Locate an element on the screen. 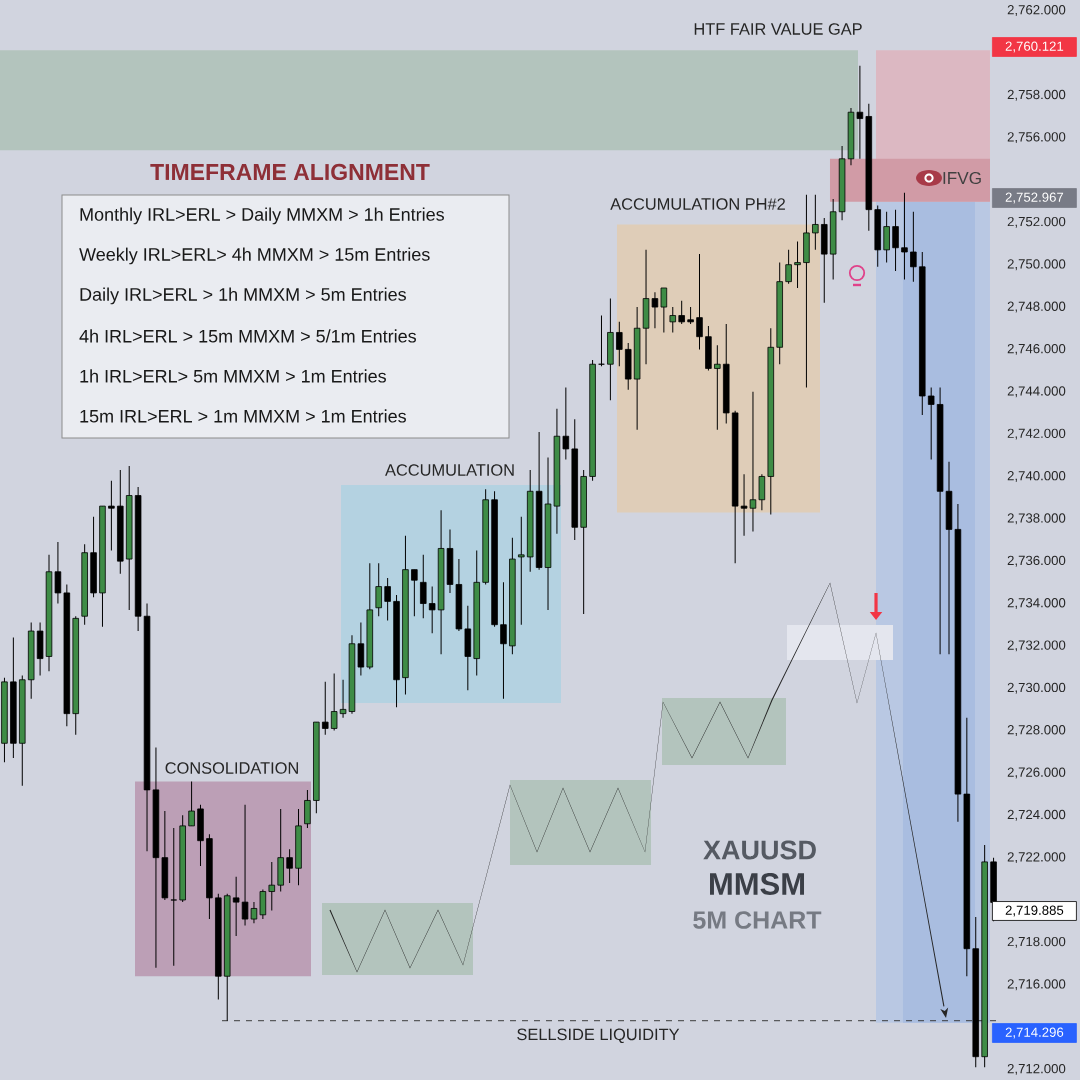 This screenshot has width=1080, height=1080. y-tick-label: 2,718.000 is located at coordinates (1036, 942).